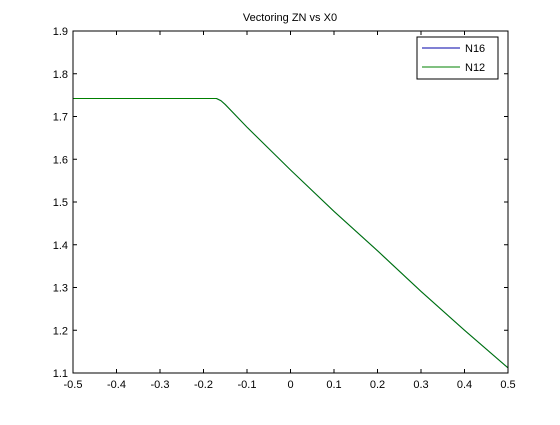 This screenshot has height=425, width=560. What do you see at coordinates (60, 289) in the screenshot?
I see `y-tick-label: 1.3` at bounding box center [60, 289].